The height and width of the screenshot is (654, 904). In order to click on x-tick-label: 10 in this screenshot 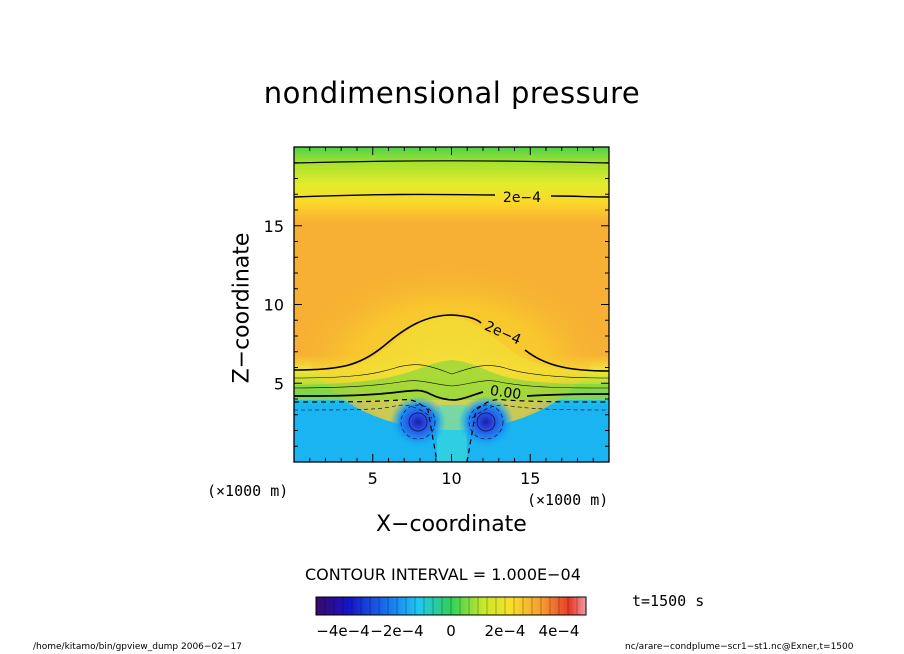, I will do `click(451, 478)`.